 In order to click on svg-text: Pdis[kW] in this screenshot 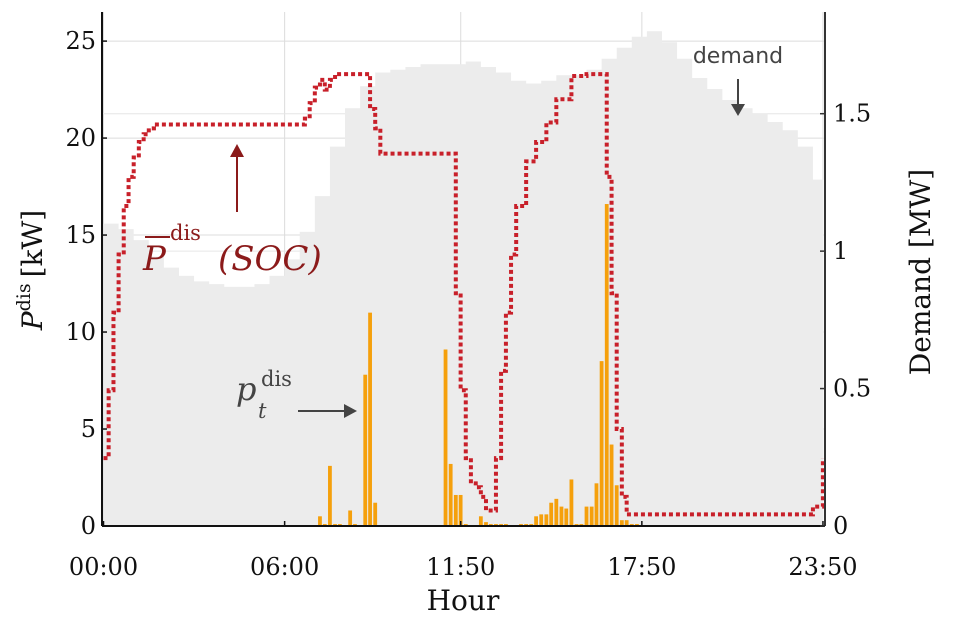, I will do `click(31, 270)`.